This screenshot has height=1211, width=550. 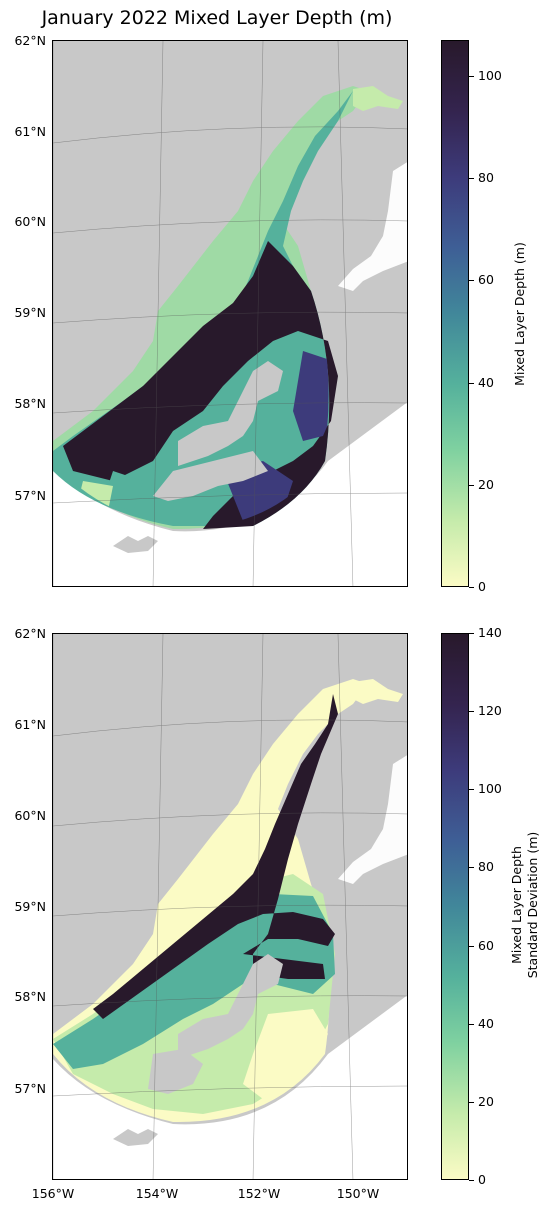 What do you see at coordinates (455, 906) in the screenshot?
I see `colorbar-std` at bounding box center [455, 906].